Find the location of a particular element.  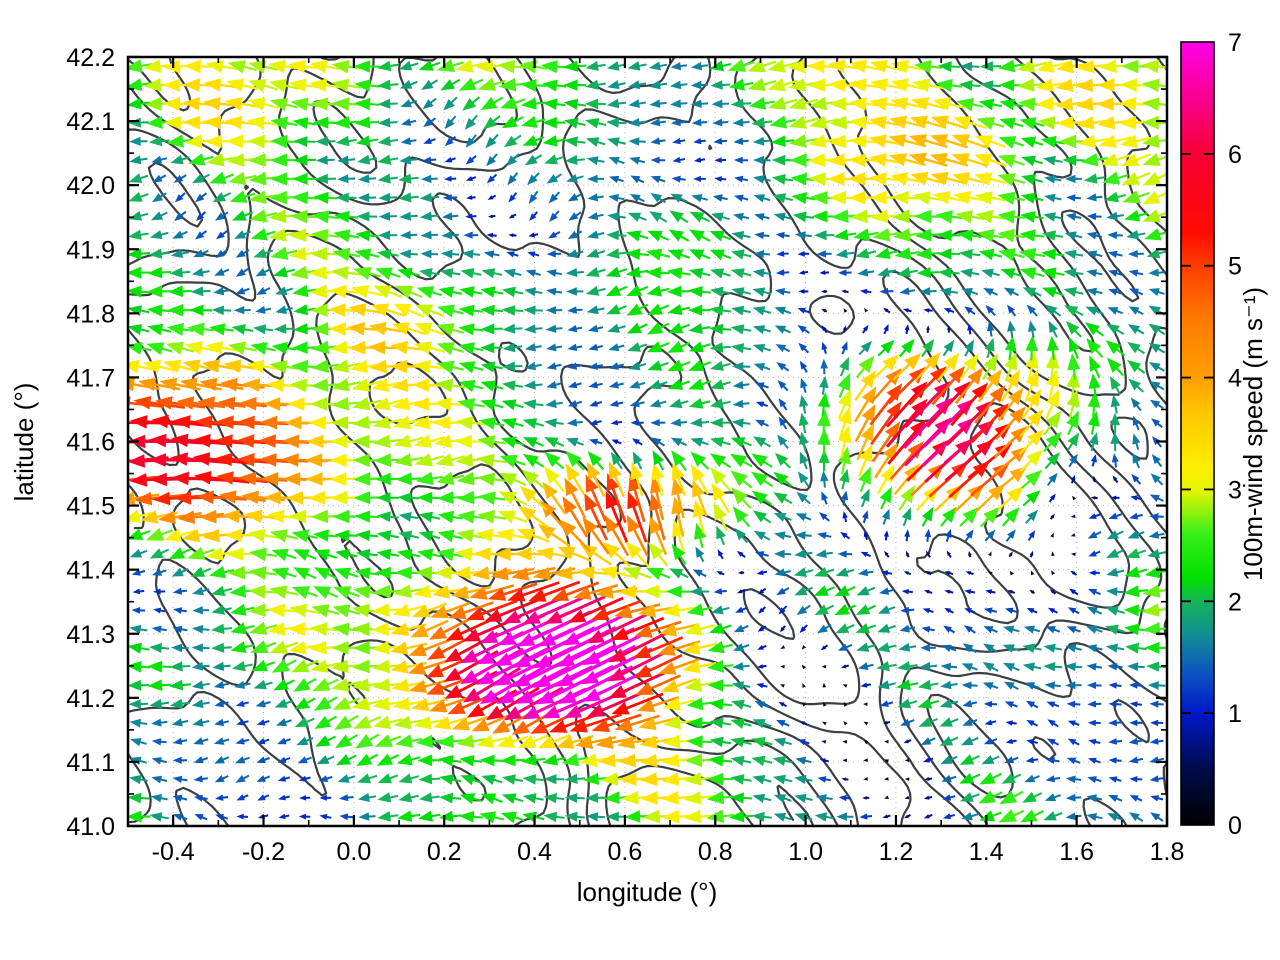

x-tick-label: 1.0 is located at coordinates (805, 852).